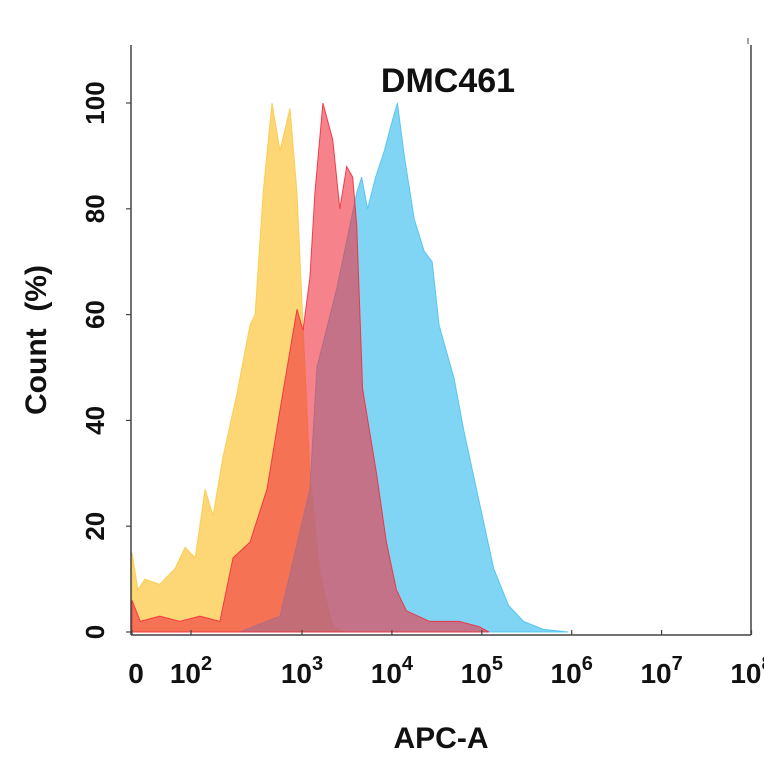 The image size is (764, 764). I want to click on x-tick-exponent: 7, so click(677, 664).